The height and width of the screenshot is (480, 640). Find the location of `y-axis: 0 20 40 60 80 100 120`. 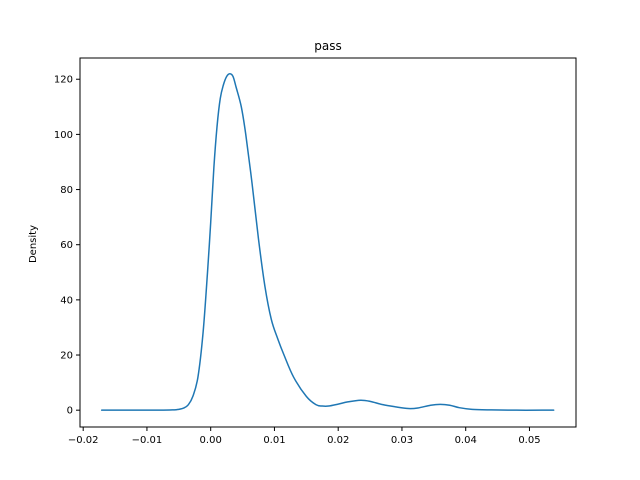

y-axis: 0 20 40 60 80 100 120 is located at coordinates (67, 246).